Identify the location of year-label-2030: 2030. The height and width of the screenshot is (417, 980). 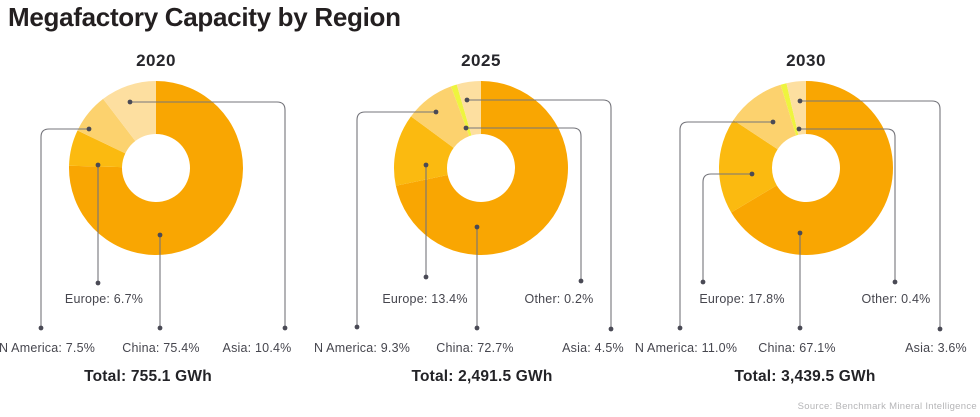
(806, 60).